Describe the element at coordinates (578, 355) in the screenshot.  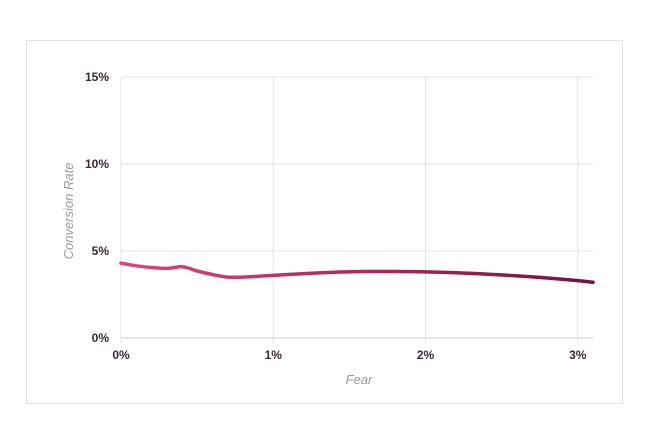
I see `x-tick-label: 3%` at that location.